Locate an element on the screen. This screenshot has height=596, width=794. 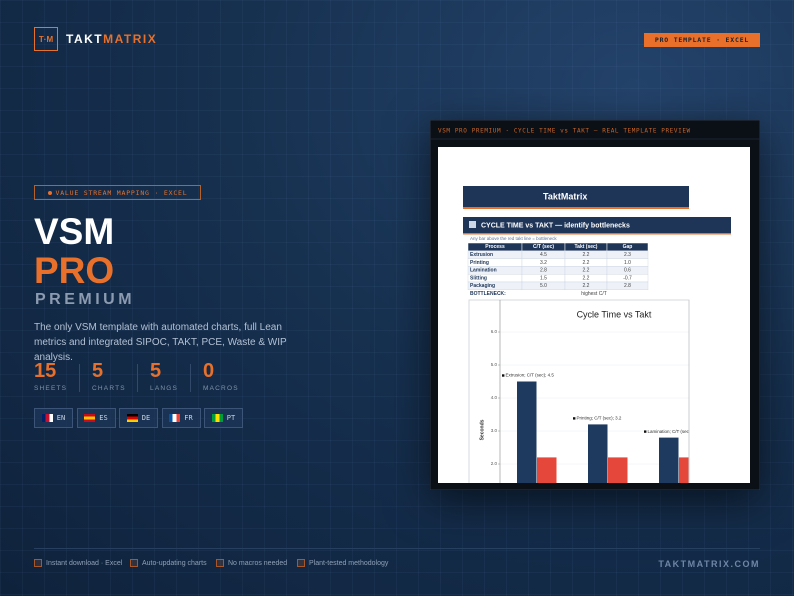
feature: Auto-updating charts is located at coordinates (168, 563).